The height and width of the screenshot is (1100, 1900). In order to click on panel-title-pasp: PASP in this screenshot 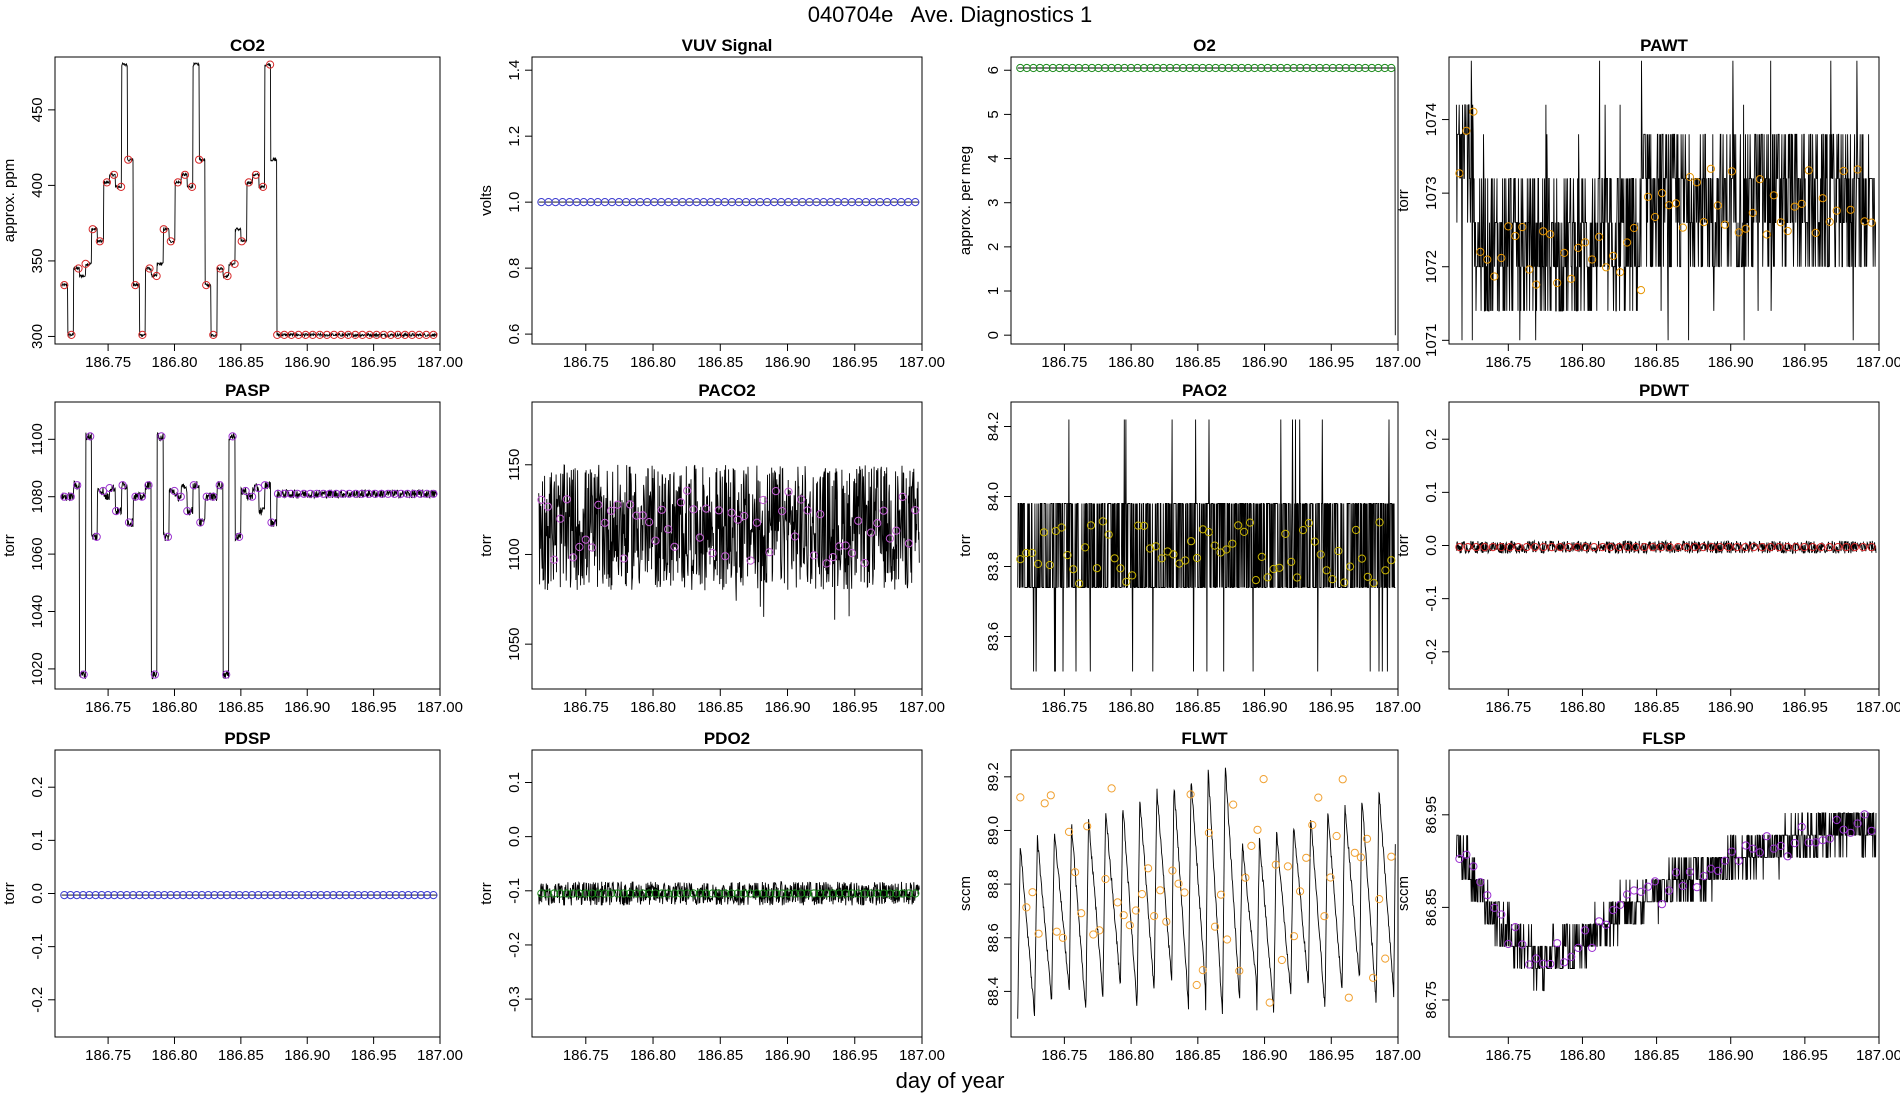, I will do `click(247, 390)`.